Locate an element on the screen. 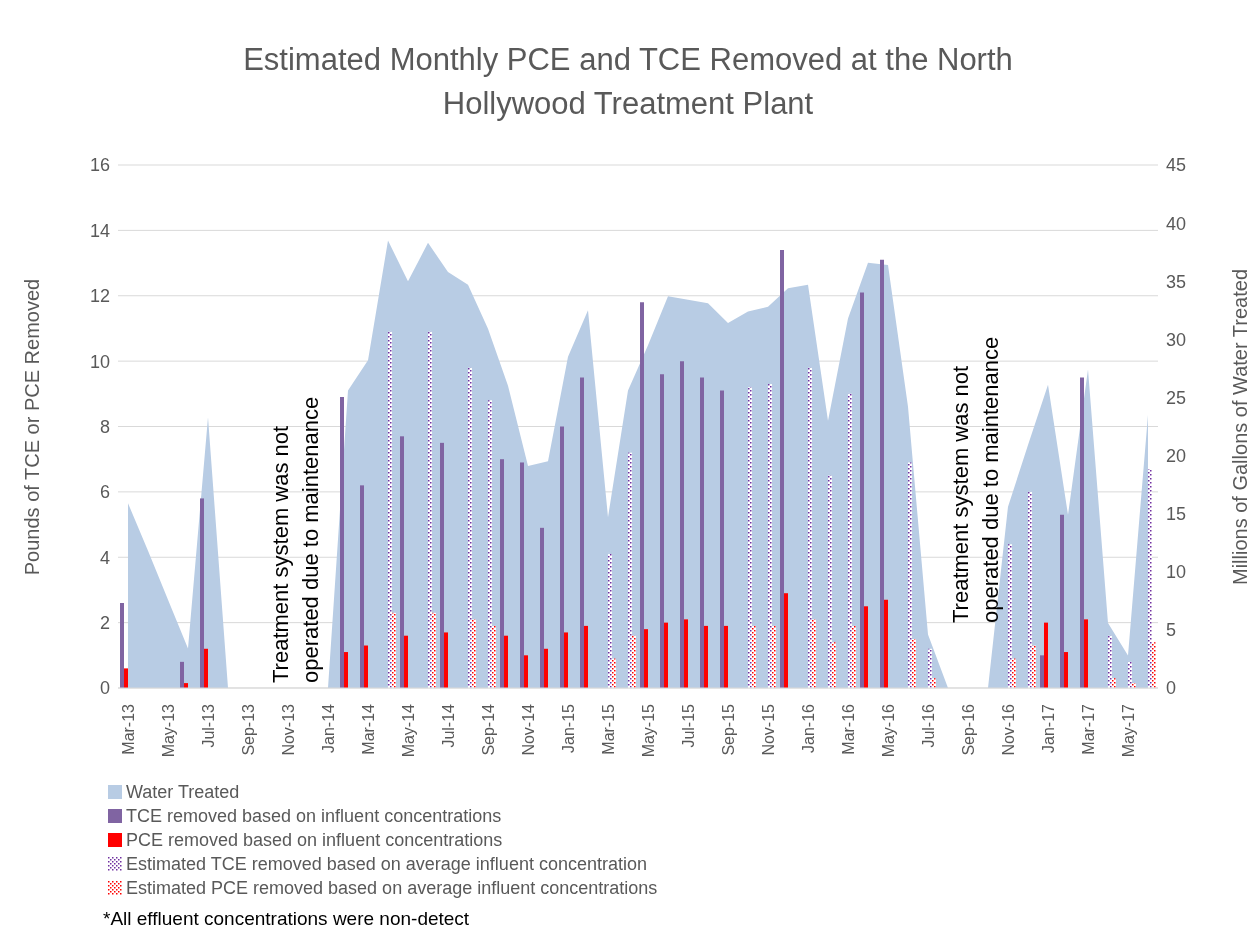 The height and width of the screenshot is (951, 1254). x-tick-label: Mar-17 is located at coordinates (1088, 729).